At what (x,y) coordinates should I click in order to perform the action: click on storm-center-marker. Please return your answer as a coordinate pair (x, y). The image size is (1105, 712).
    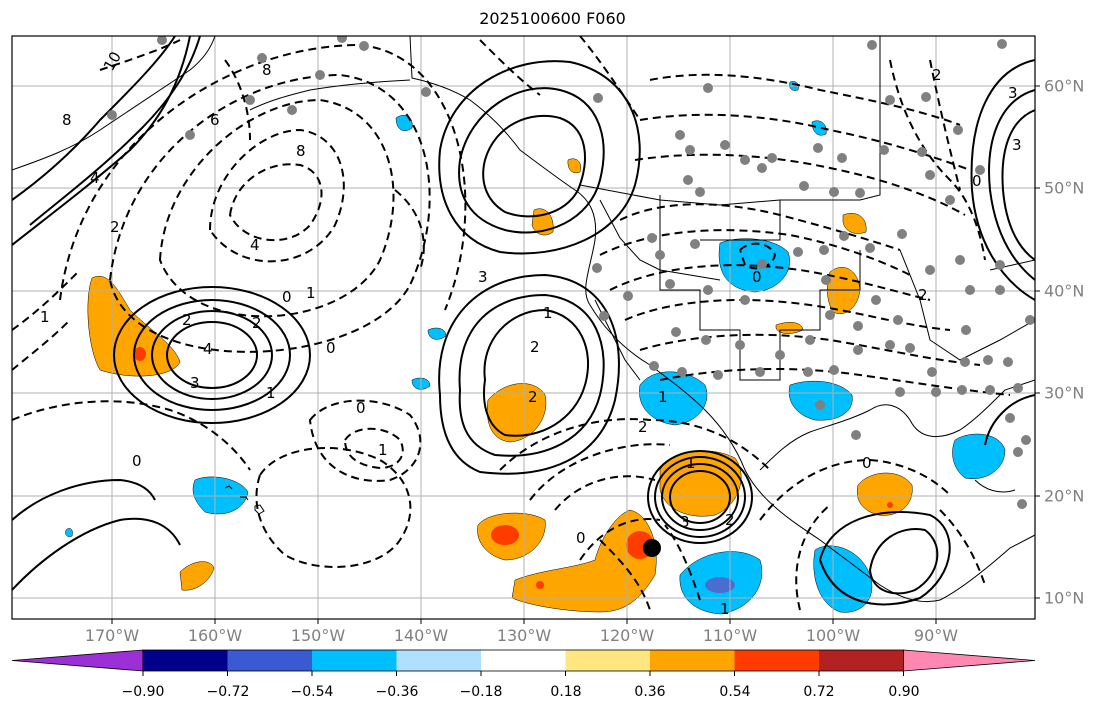
    Looking at the image, I should click on (652, 548).